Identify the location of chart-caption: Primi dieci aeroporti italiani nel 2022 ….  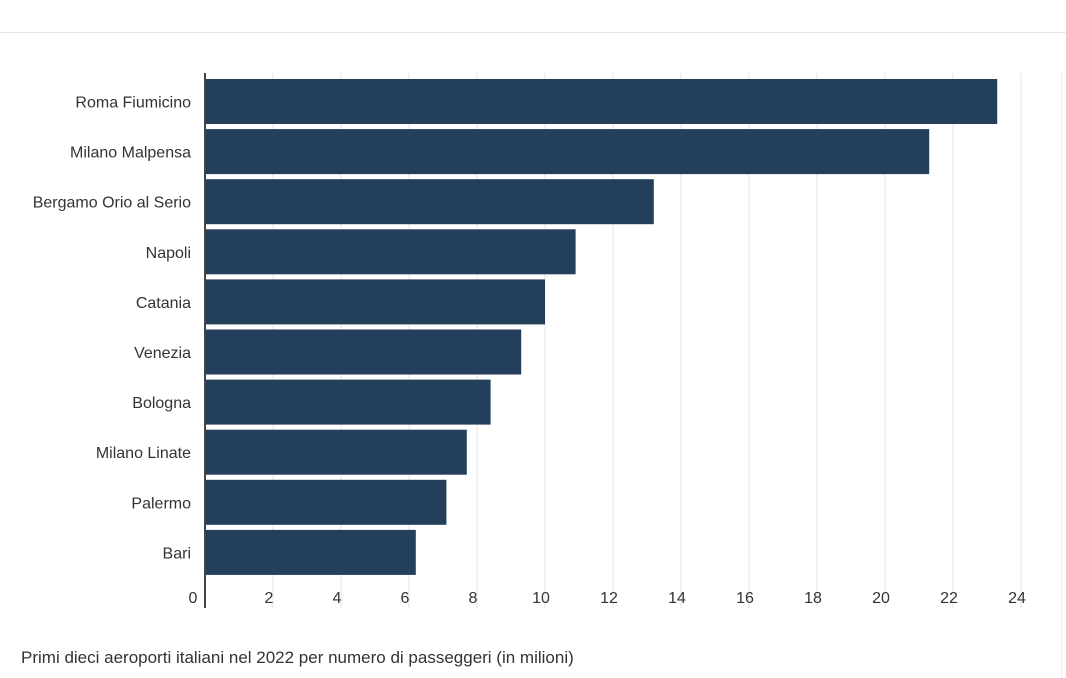
(297, 657).